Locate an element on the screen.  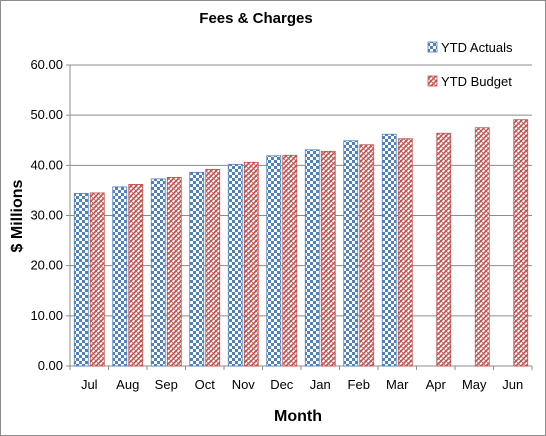
y-tick-label: 30.00 is located at coordinates (46, 215).